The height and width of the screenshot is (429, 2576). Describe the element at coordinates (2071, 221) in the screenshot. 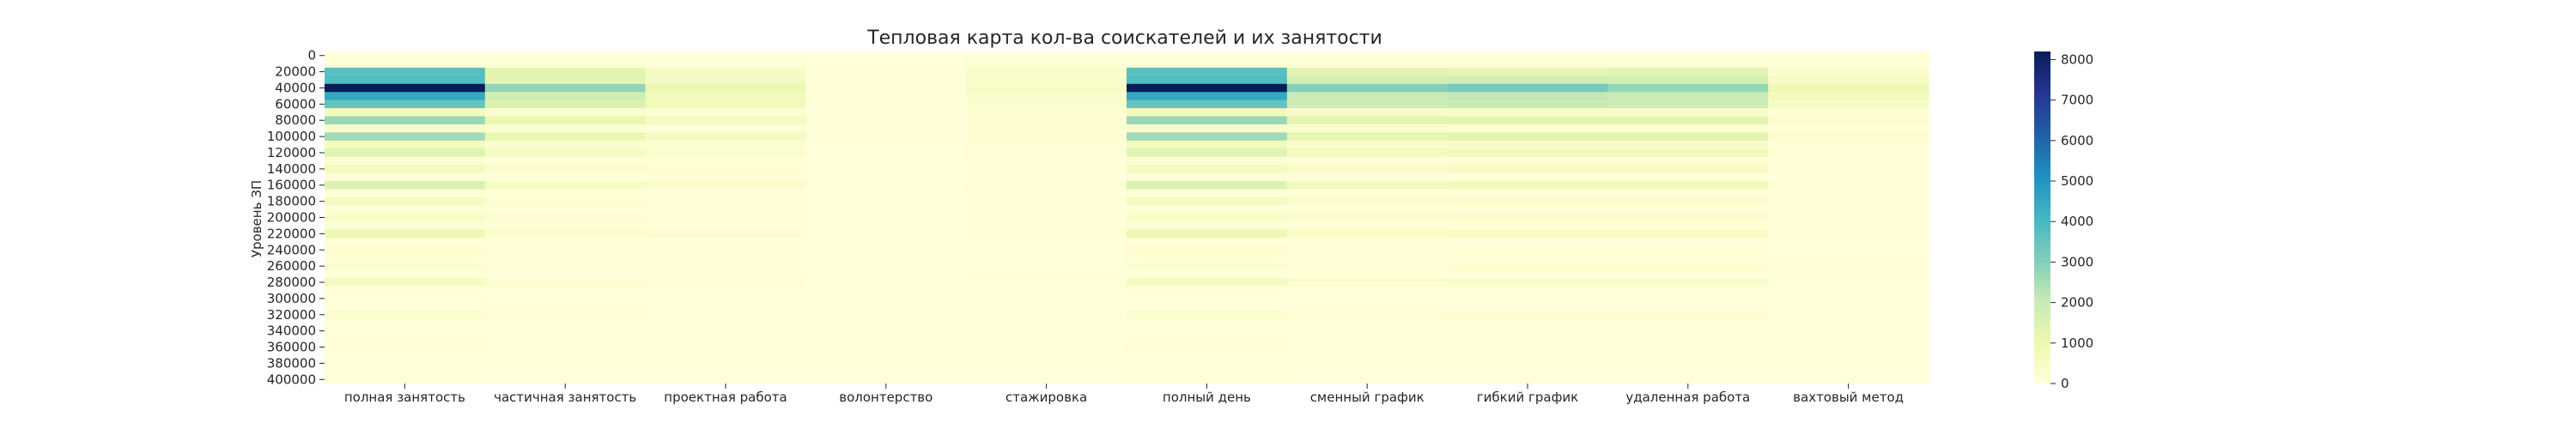

I see `colorbar-ticks: 0 1000 2000 3000 4000 5000 6000 7000 8000` at that location.